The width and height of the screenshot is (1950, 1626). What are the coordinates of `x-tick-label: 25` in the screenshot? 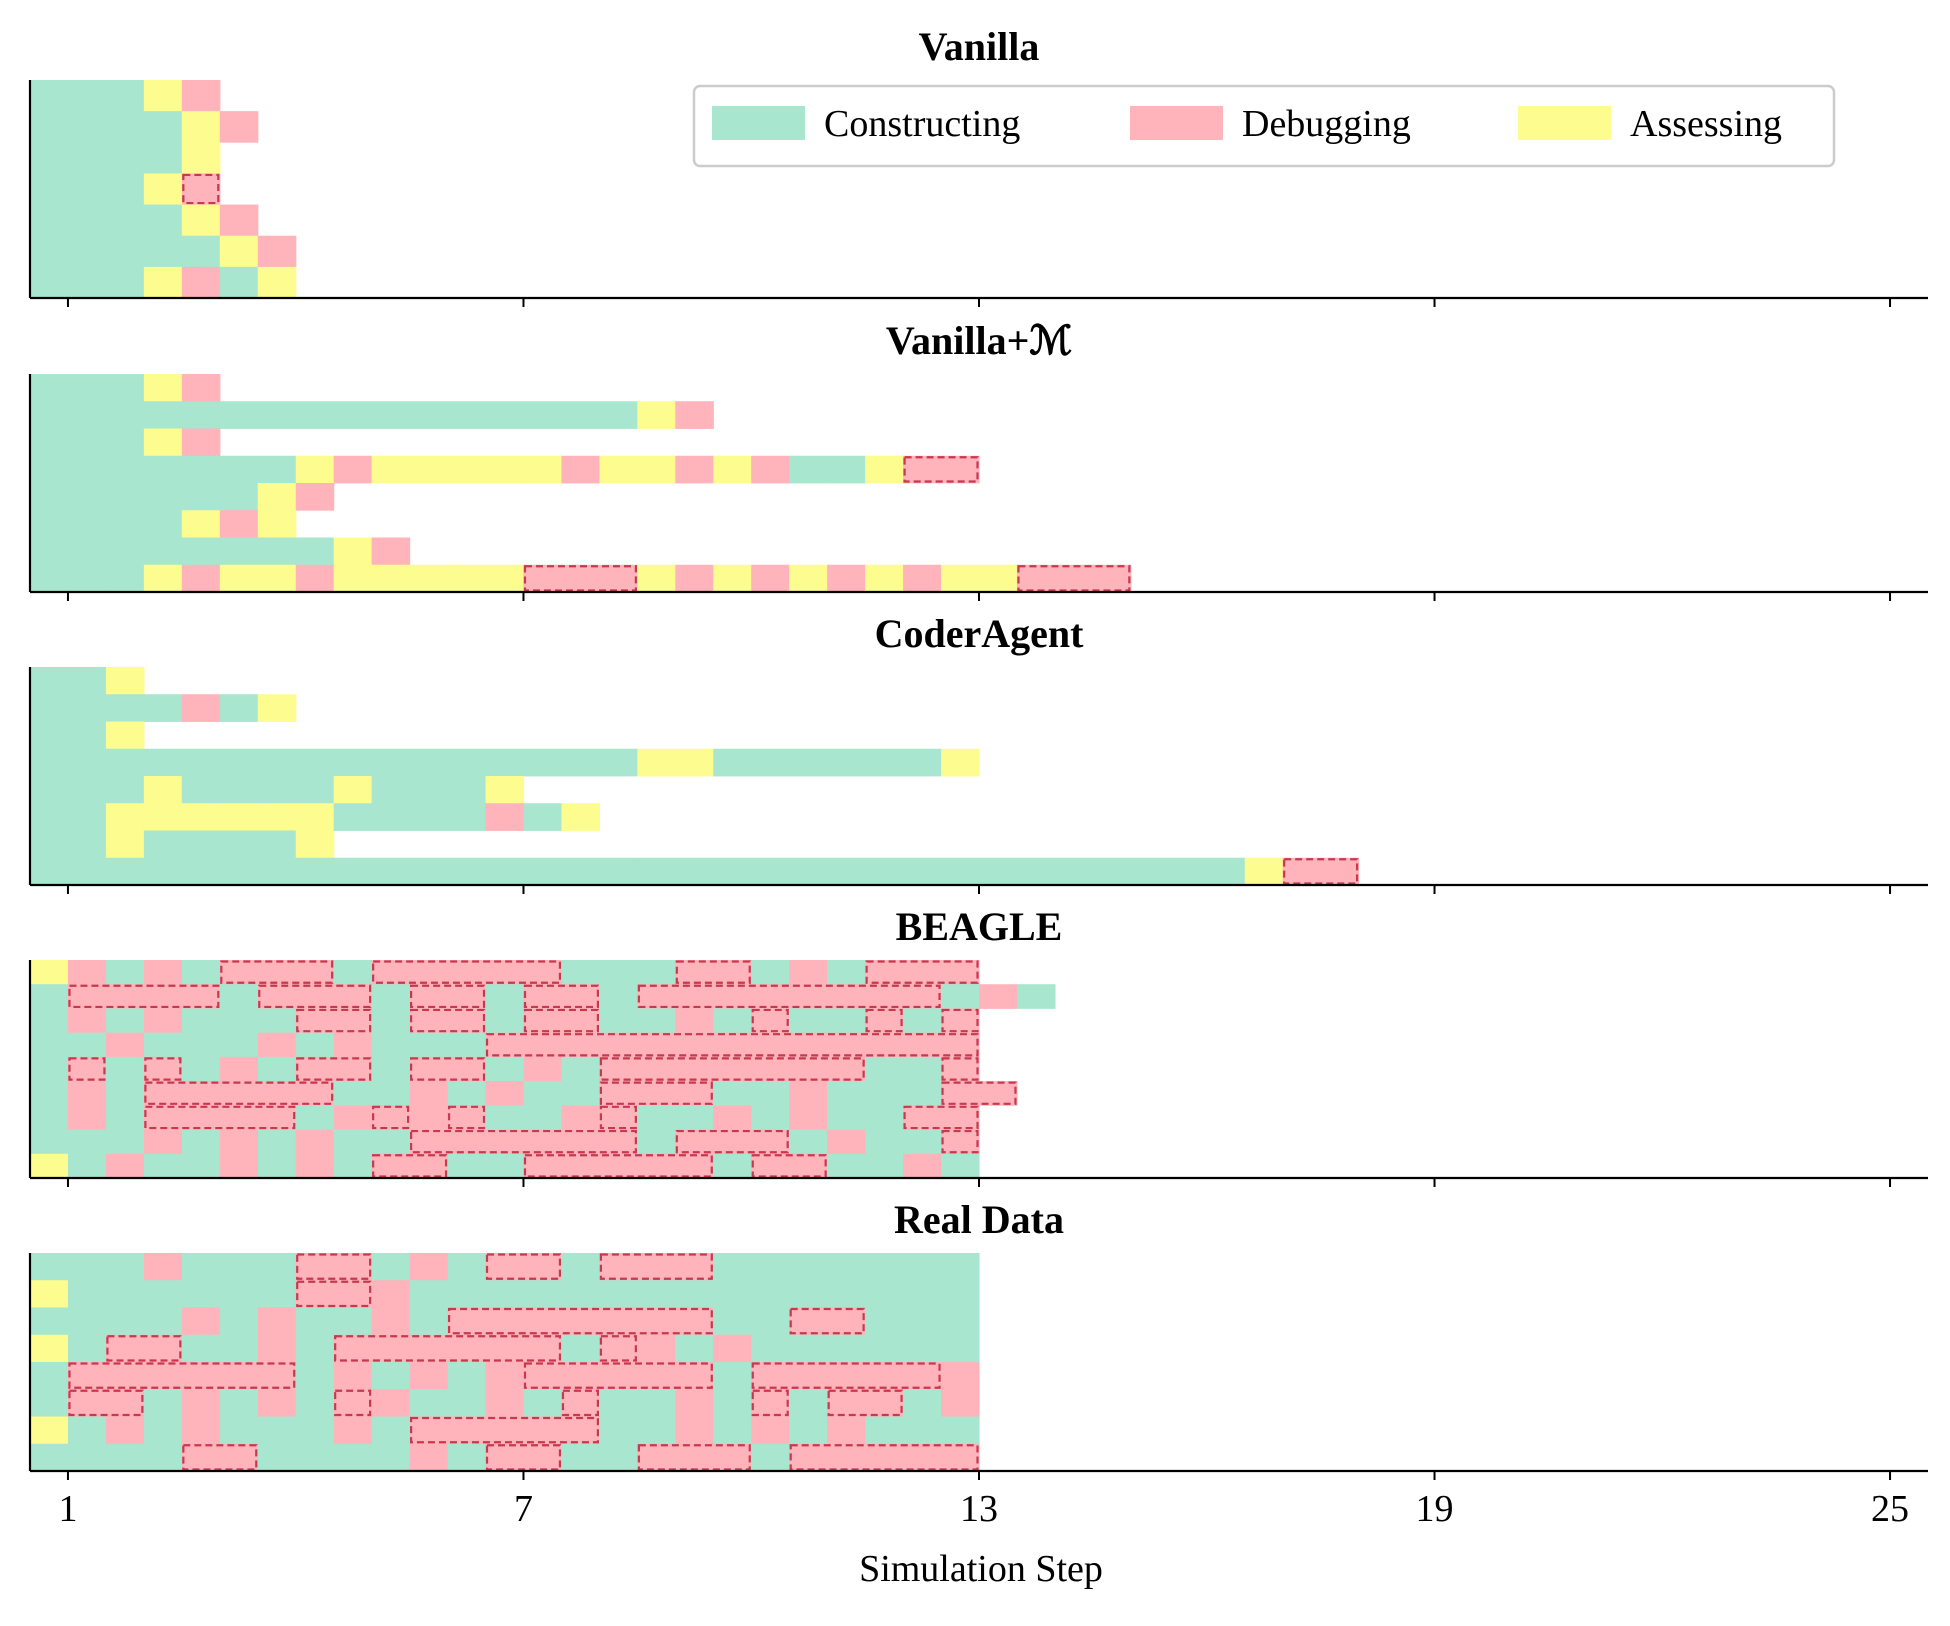 It's located at (1890, 1509).